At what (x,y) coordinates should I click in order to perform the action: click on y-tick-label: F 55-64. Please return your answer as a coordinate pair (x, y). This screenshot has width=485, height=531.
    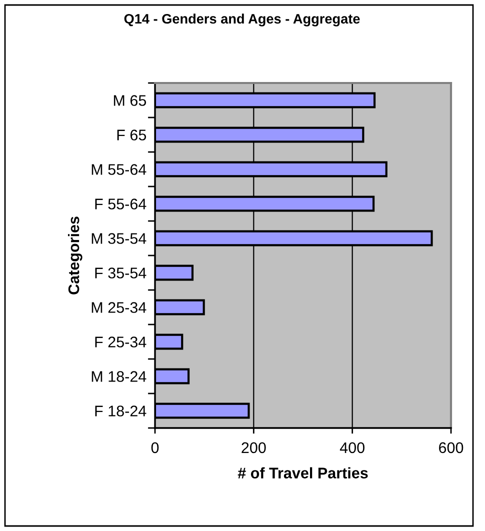
    Looking at the image, I should click on (120, 204).